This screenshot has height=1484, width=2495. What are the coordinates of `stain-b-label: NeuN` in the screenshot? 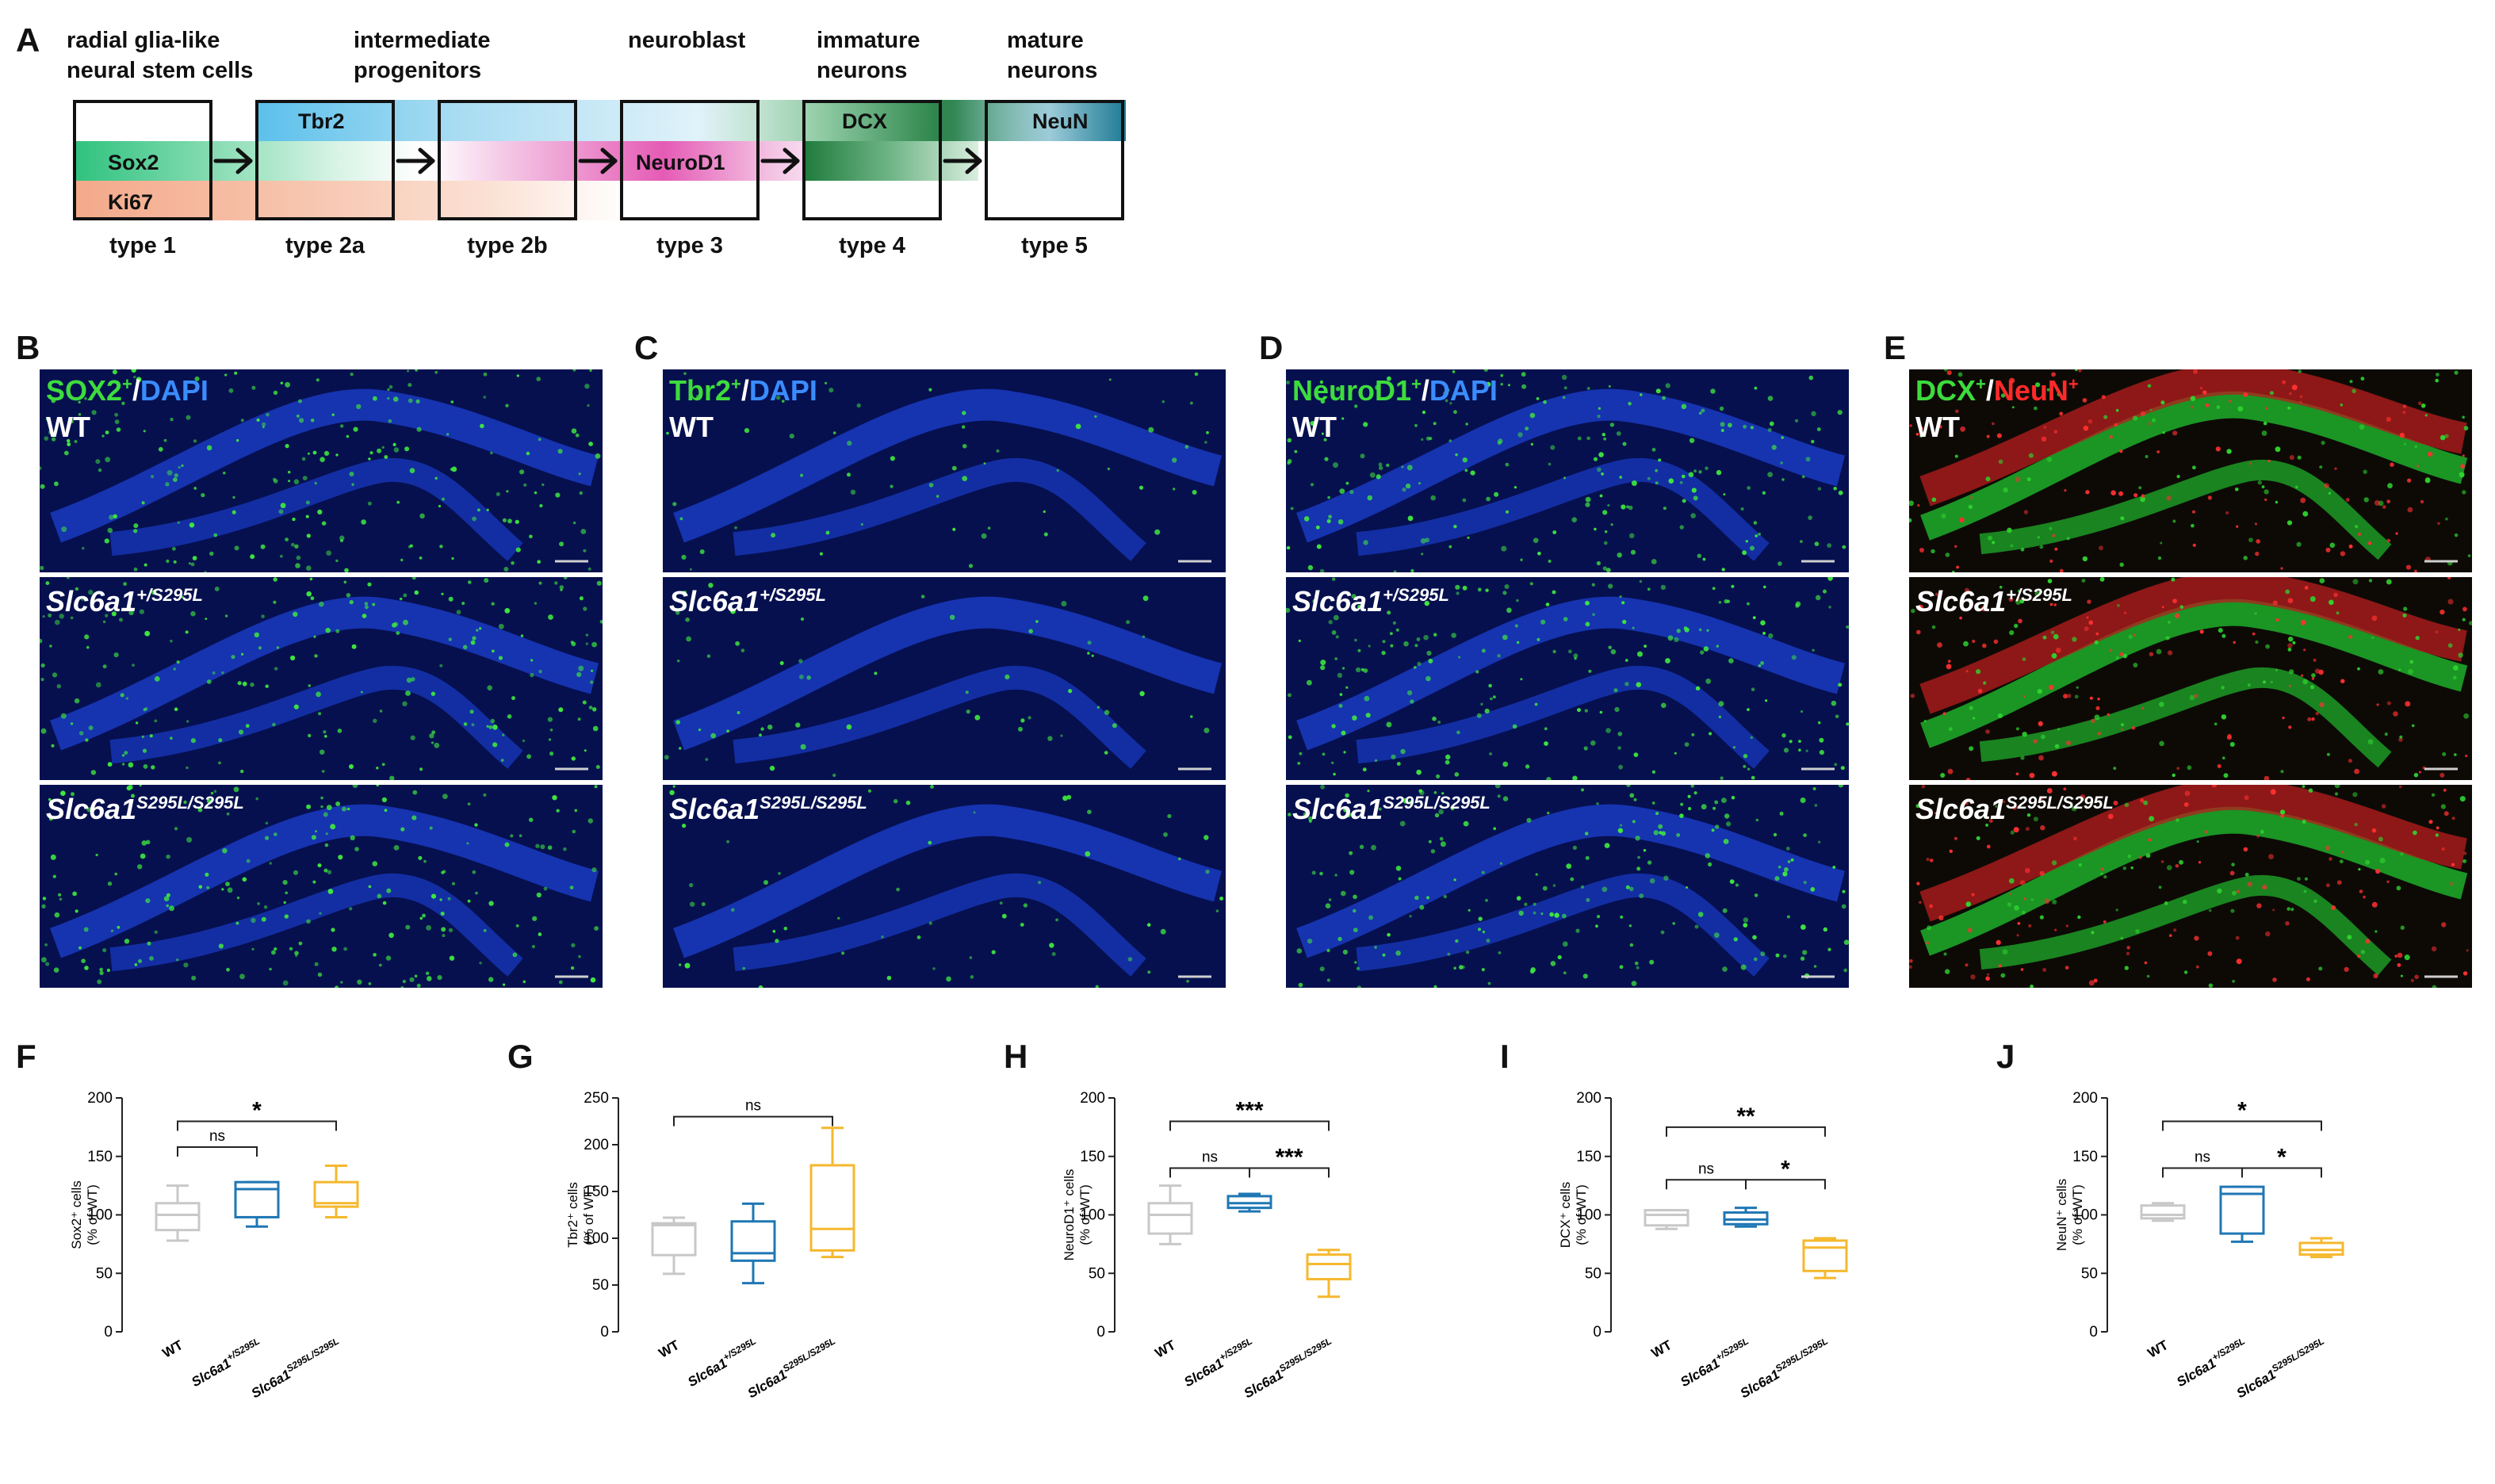 It's located at (2031, 390).